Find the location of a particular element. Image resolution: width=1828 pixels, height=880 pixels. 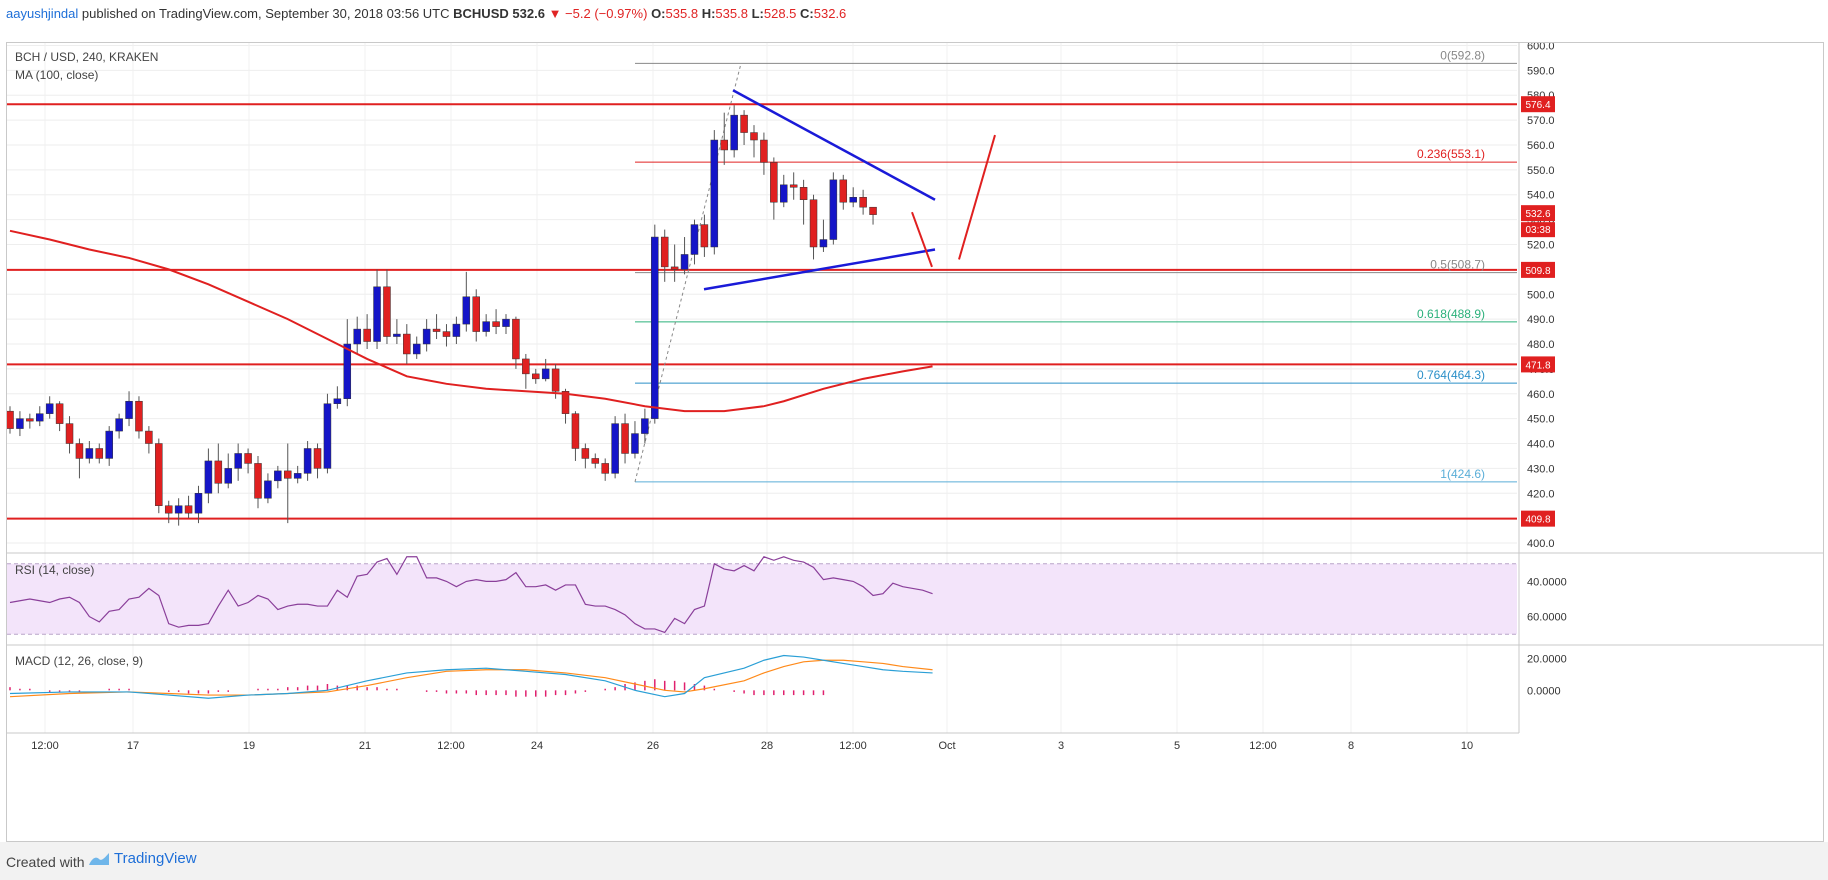

time-tick: 10 is located at coordinates (1467, 746).